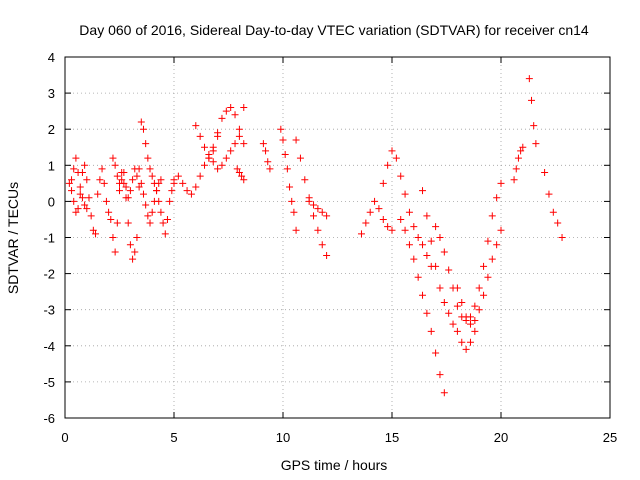 This screenshot has width=640, height=480. What do you see at coordinates (49, 346) in the screenshot?
I see `y-tick-label: -4` at bounding box center [49, 346].